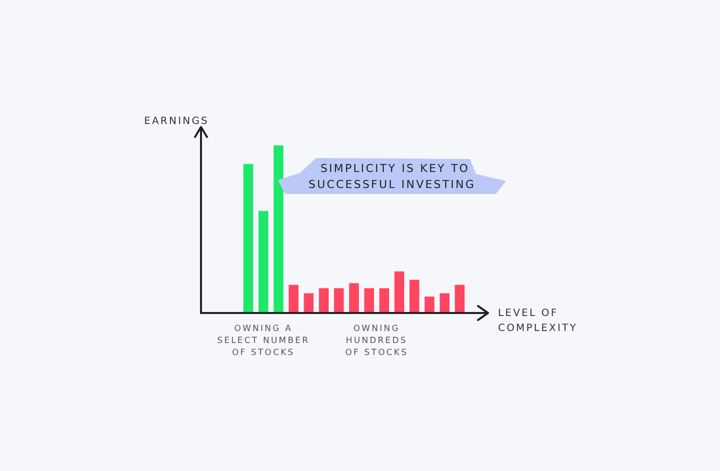  I want to click on annotation: SIMPLICITY IS KEY TO SUCCESSFUL INVESTING, so click(392, 176).